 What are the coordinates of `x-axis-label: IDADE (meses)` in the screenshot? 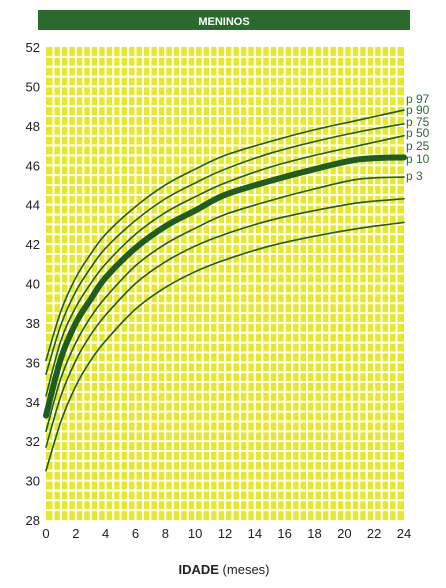 It's located at (223, 569).